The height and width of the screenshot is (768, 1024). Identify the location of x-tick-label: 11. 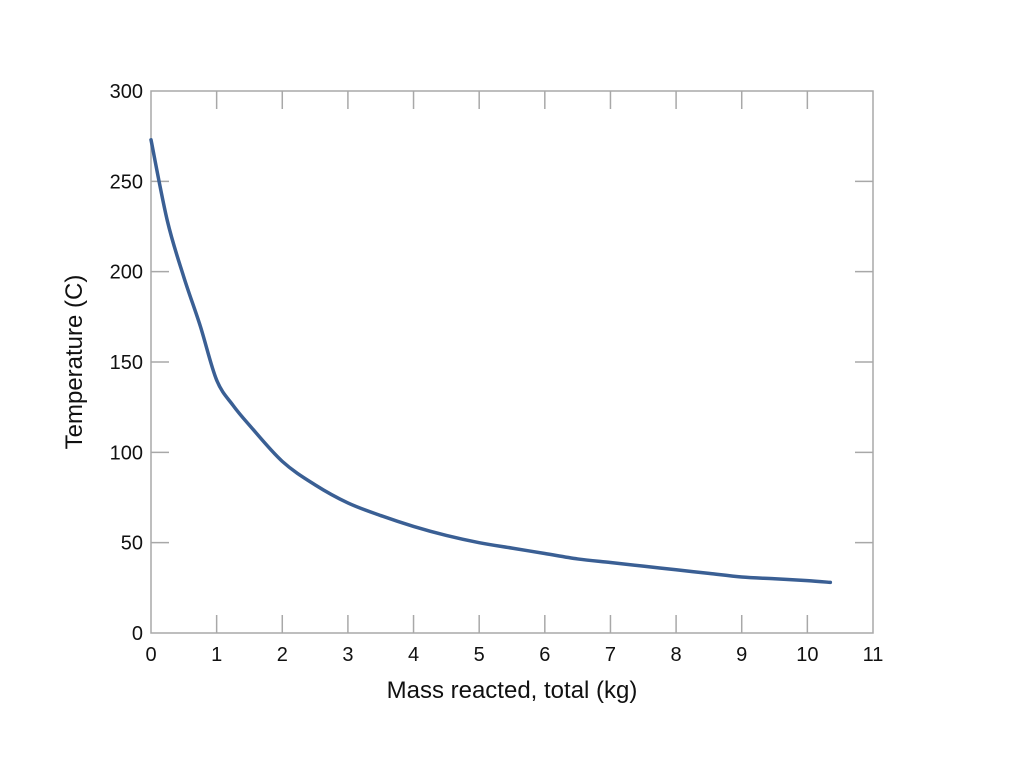
(873, 655).